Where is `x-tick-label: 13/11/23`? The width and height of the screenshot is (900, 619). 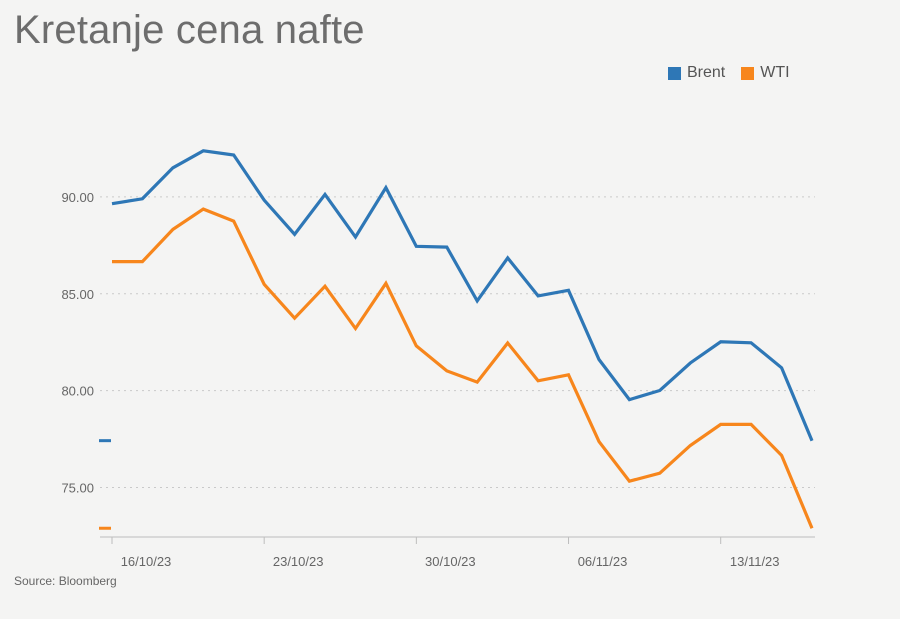 x-tick-label: 13/11/23 is located at coordinates (755, 561).